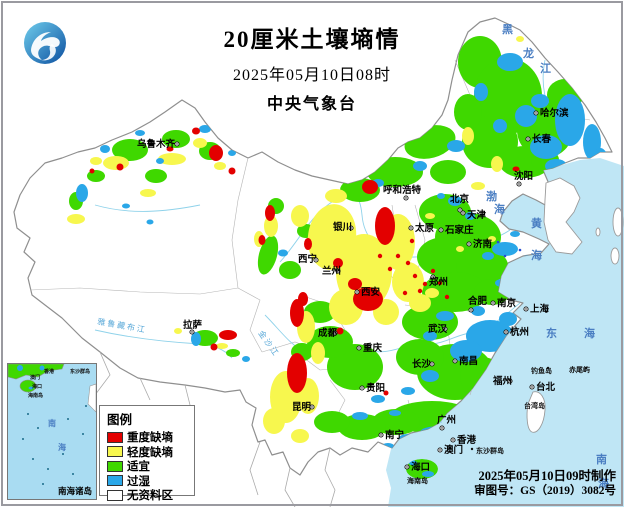 The width and height of the screenshot is (624, 507). I want to click on city-marker-label: 北京, so click(460, 203).